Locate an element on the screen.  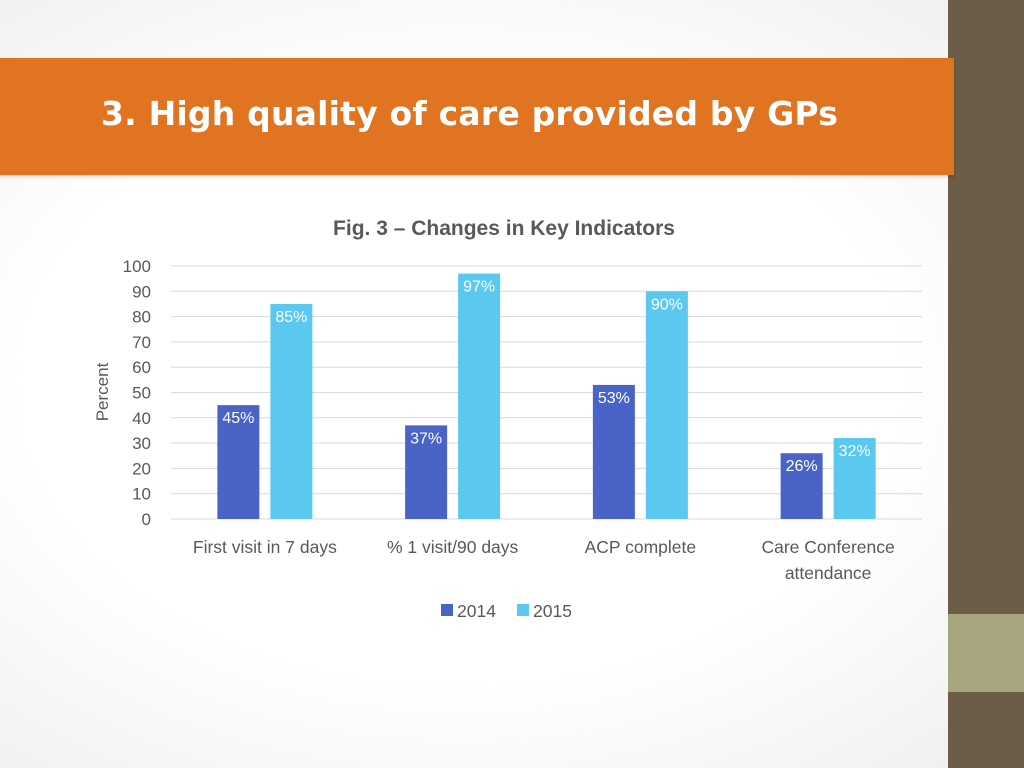
x-category-label: First visit in 7 days is located at coordinates (265, 547).